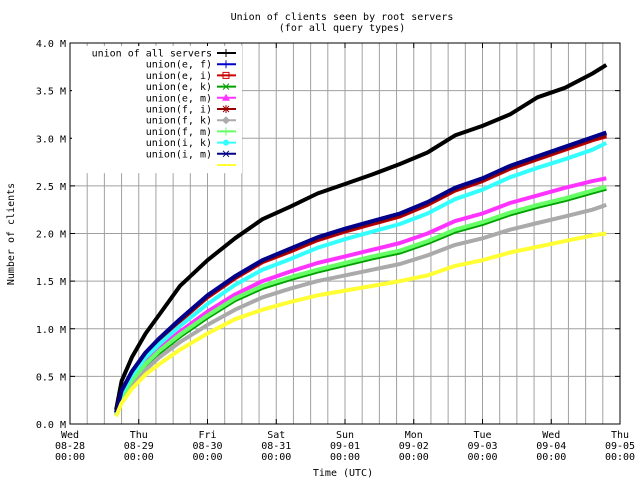 The height and width of the screenshot is (480, 640). What do you see at coordinates (51, 235) in the screenshot?
I see `y-tick-label: 2.0 M` at bounding box center [51, 235].